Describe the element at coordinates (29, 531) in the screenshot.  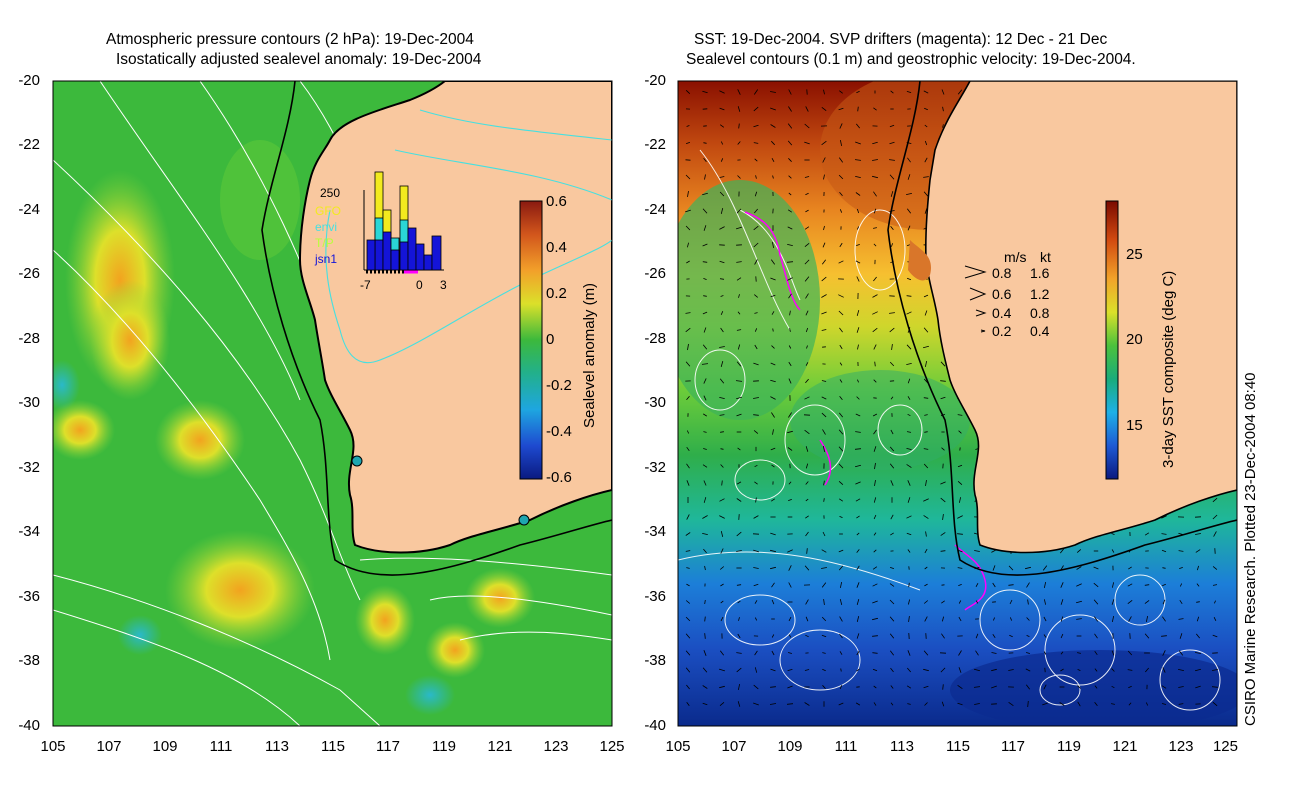
I see `y-tick: -34` at that location.